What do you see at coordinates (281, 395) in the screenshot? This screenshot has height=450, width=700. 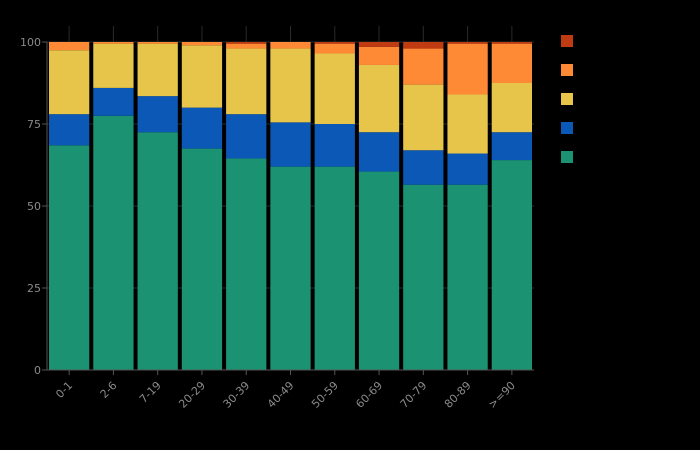 I see `x-tick-label: 40-49` at bounding box center [281, 395].